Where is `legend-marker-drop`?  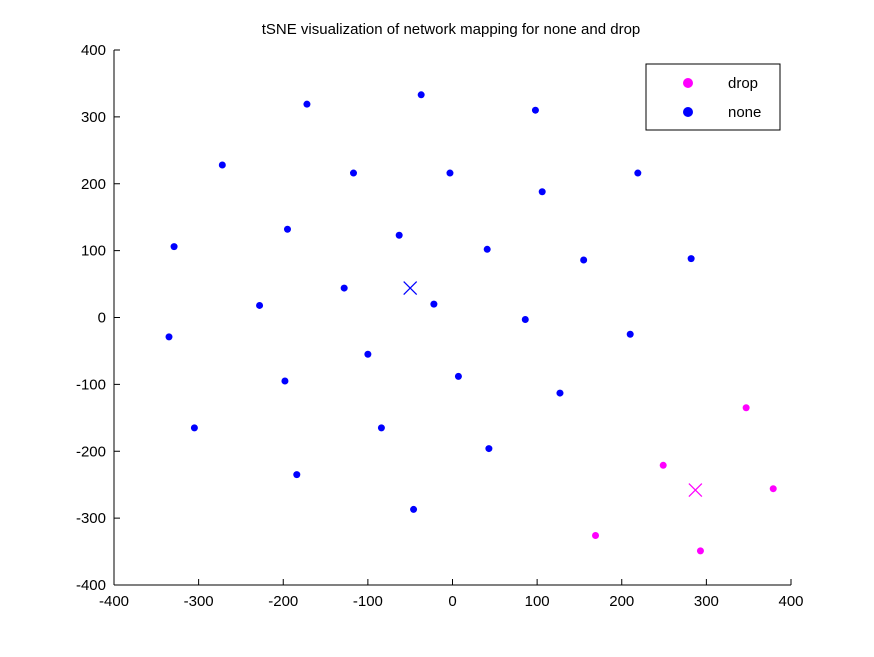
legend-marker-drop is located at coordinates (688, 83).